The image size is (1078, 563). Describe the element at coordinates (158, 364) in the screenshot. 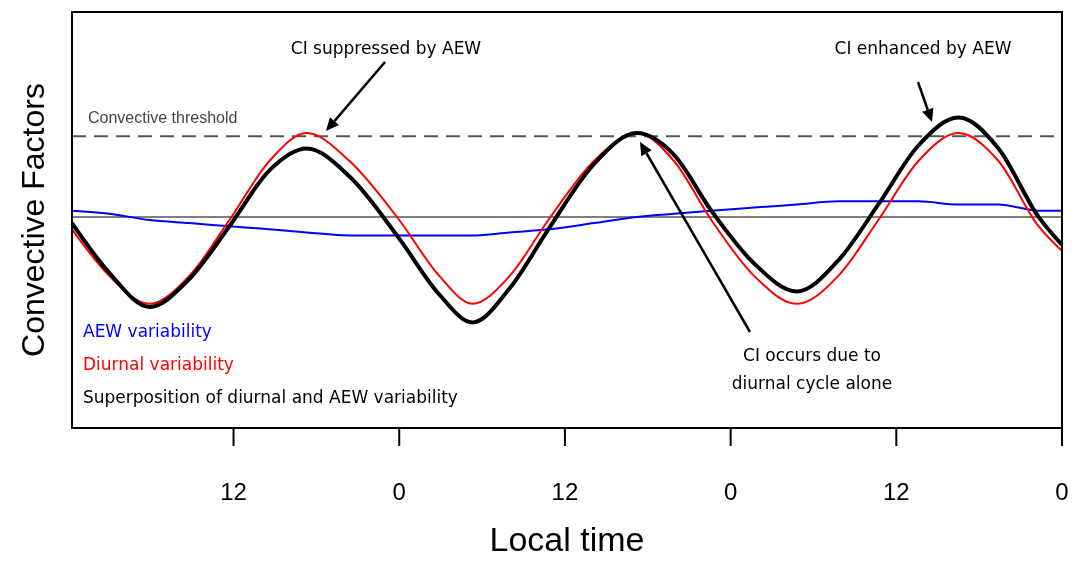

I see `text: Diurnal variability` at that location.